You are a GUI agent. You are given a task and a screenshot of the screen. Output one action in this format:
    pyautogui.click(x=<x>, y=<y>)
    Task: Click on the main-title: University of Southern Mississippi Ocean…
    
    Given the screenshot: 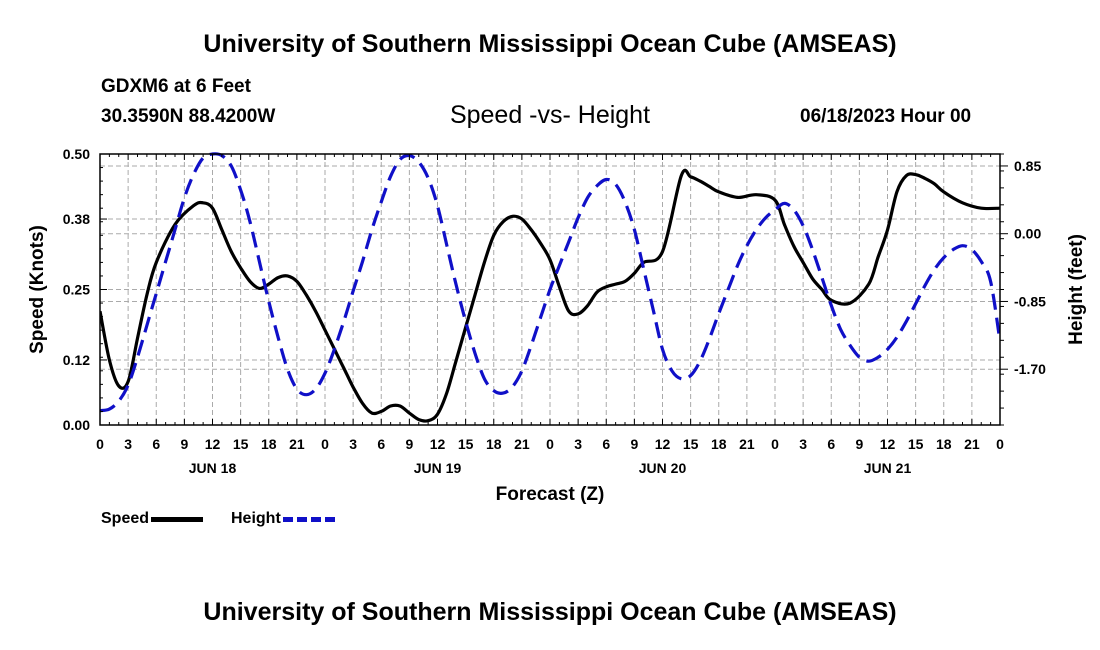 What is the action you would take?
    pyautogui.click(x=550, y=44)
    